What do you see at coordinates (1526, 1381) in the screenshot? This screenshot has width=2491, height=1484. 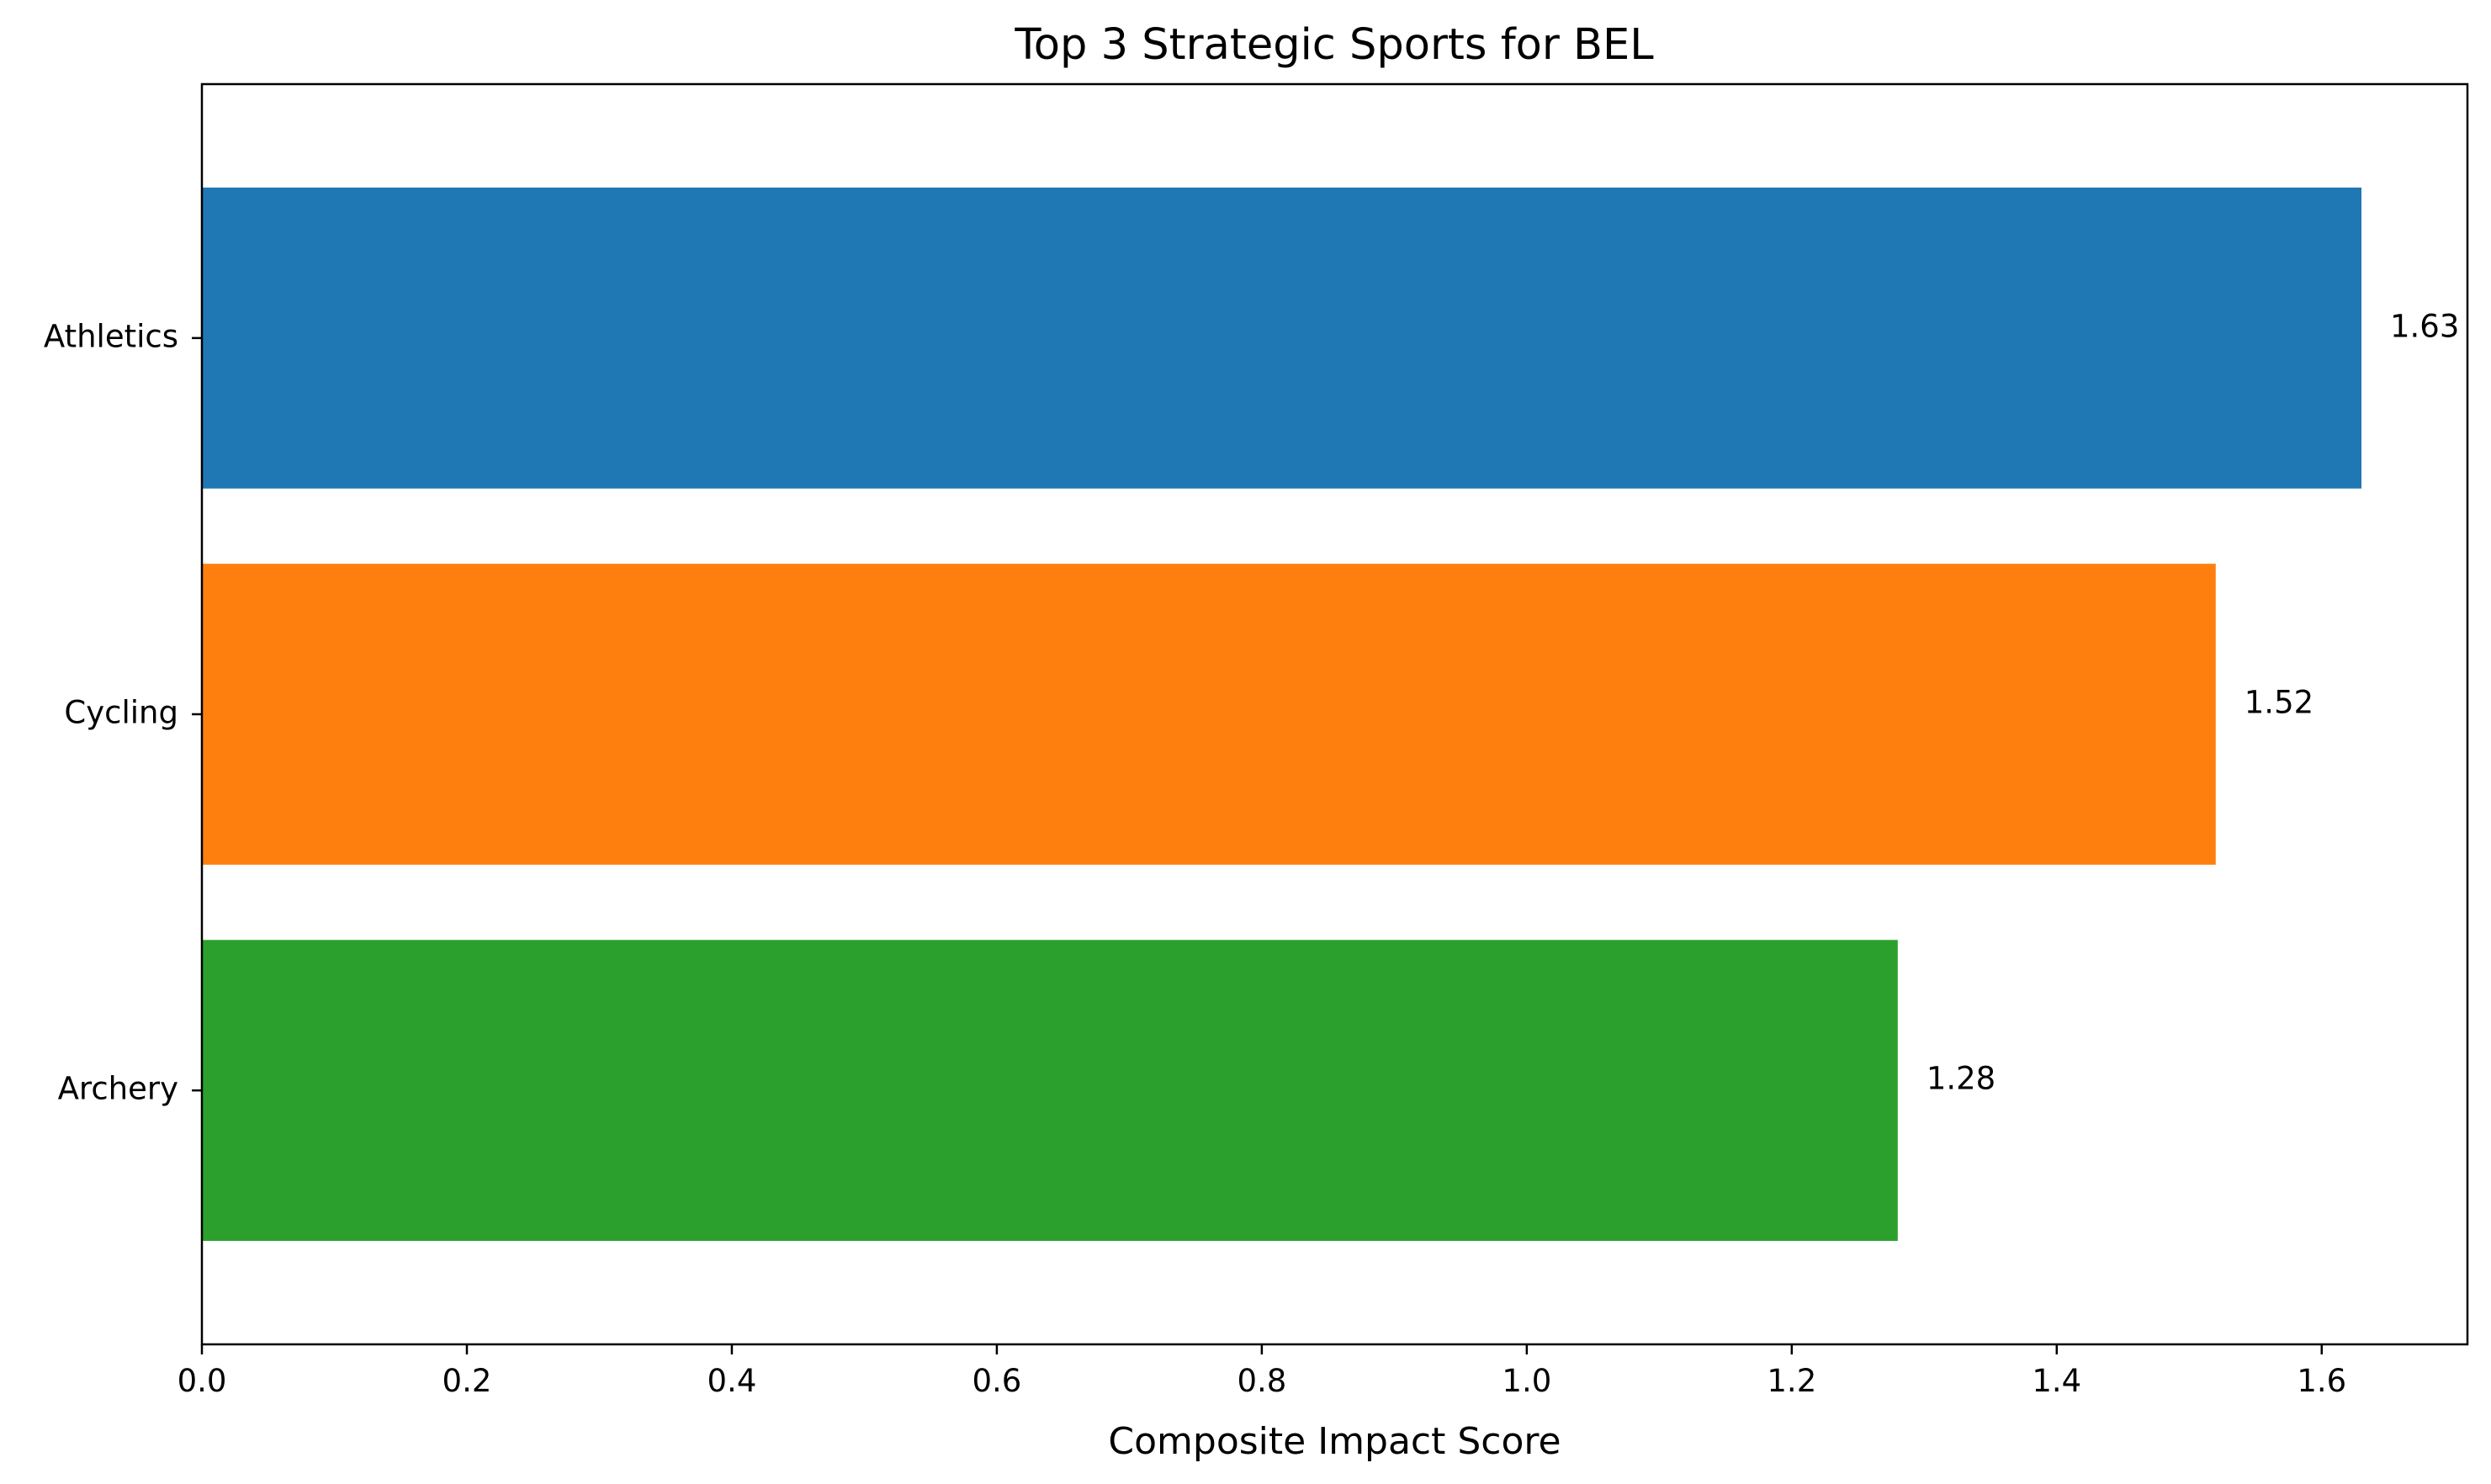 I see `x-tick-label: 1.0` at bounding box center [1526, 1381].